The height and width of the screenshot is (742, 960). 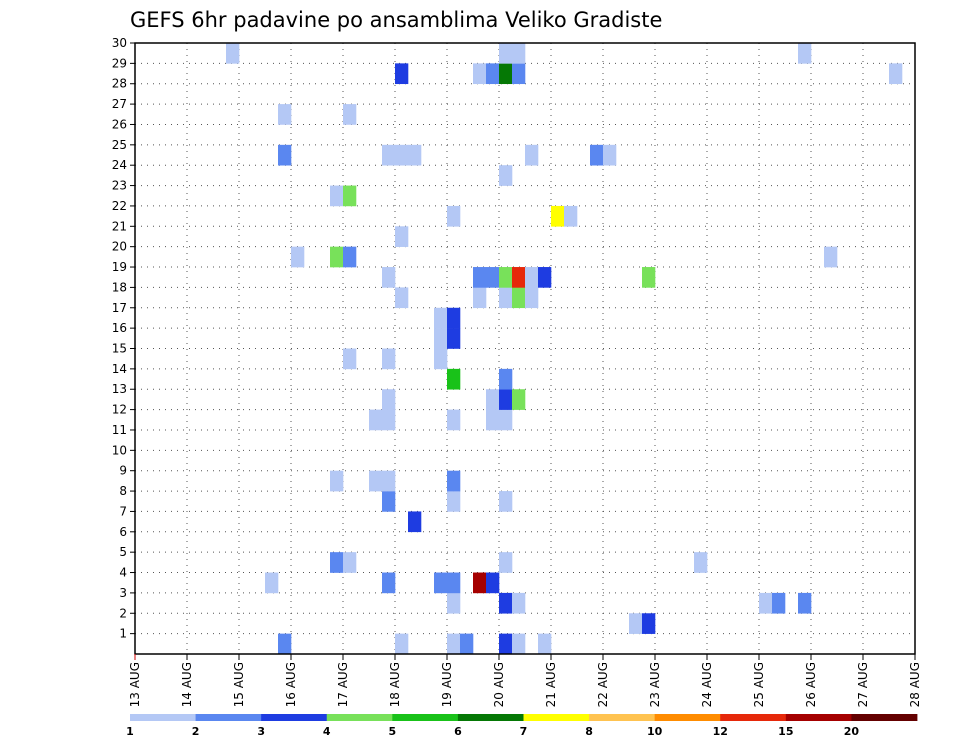 What do you see at coordinates (119, 349) in the screenshot?
I see `y-tick-label: 15` at bounding box center [119, 349].